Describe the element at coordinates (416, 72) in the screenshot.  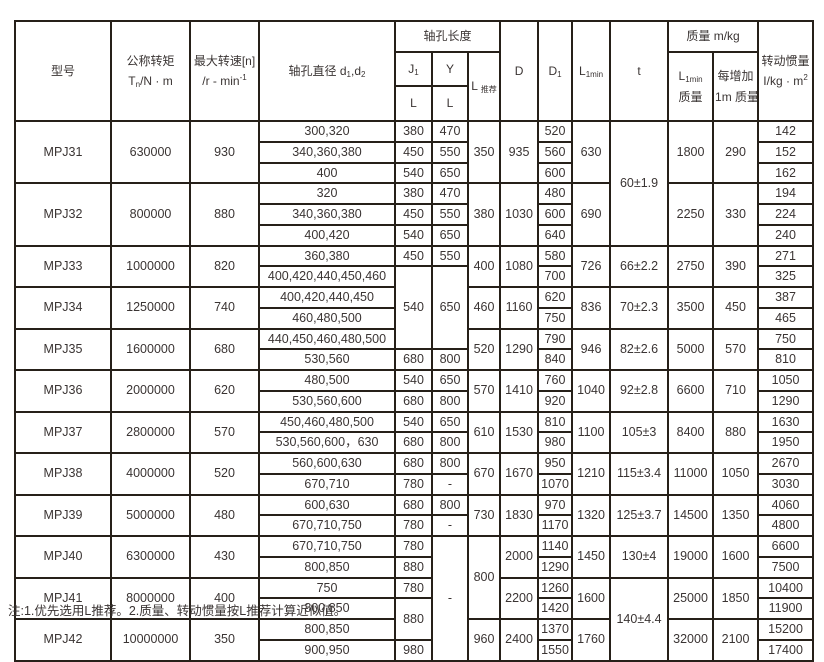
I see `subscript: 1` at that location.